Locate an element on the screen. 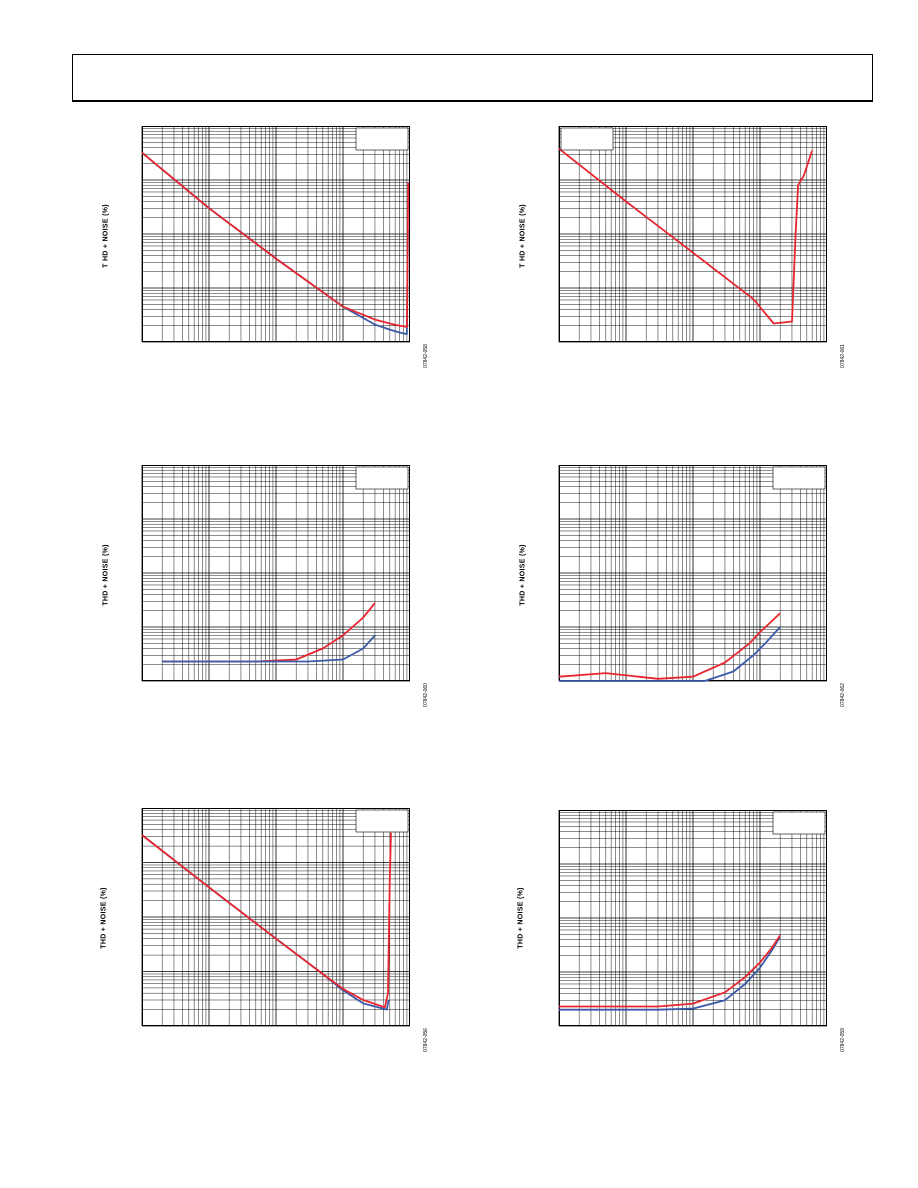 Image resolution: width=918 pixels, height=1188 pixels. c4-series-red-line is located at coordinates (669, 646).